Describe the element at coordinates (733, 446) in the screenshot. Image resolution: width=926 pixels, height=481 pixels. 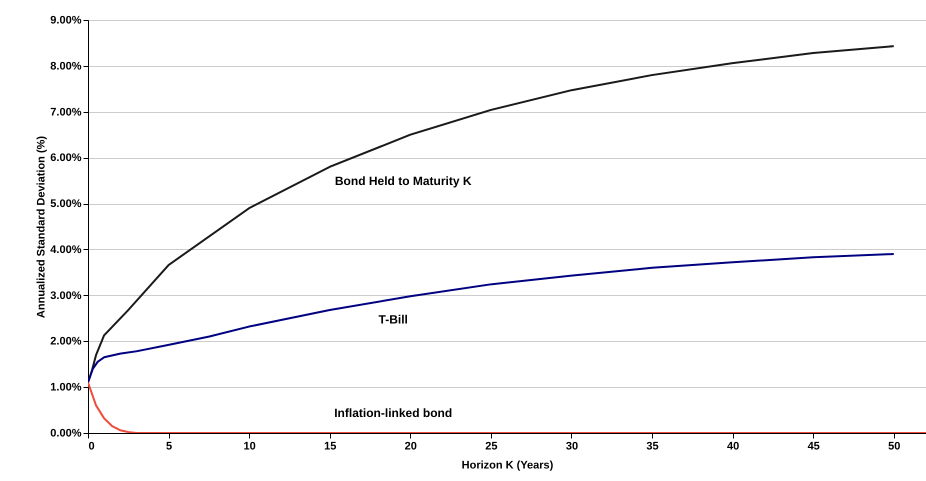
I see `x-tick-label: 40` at that location.